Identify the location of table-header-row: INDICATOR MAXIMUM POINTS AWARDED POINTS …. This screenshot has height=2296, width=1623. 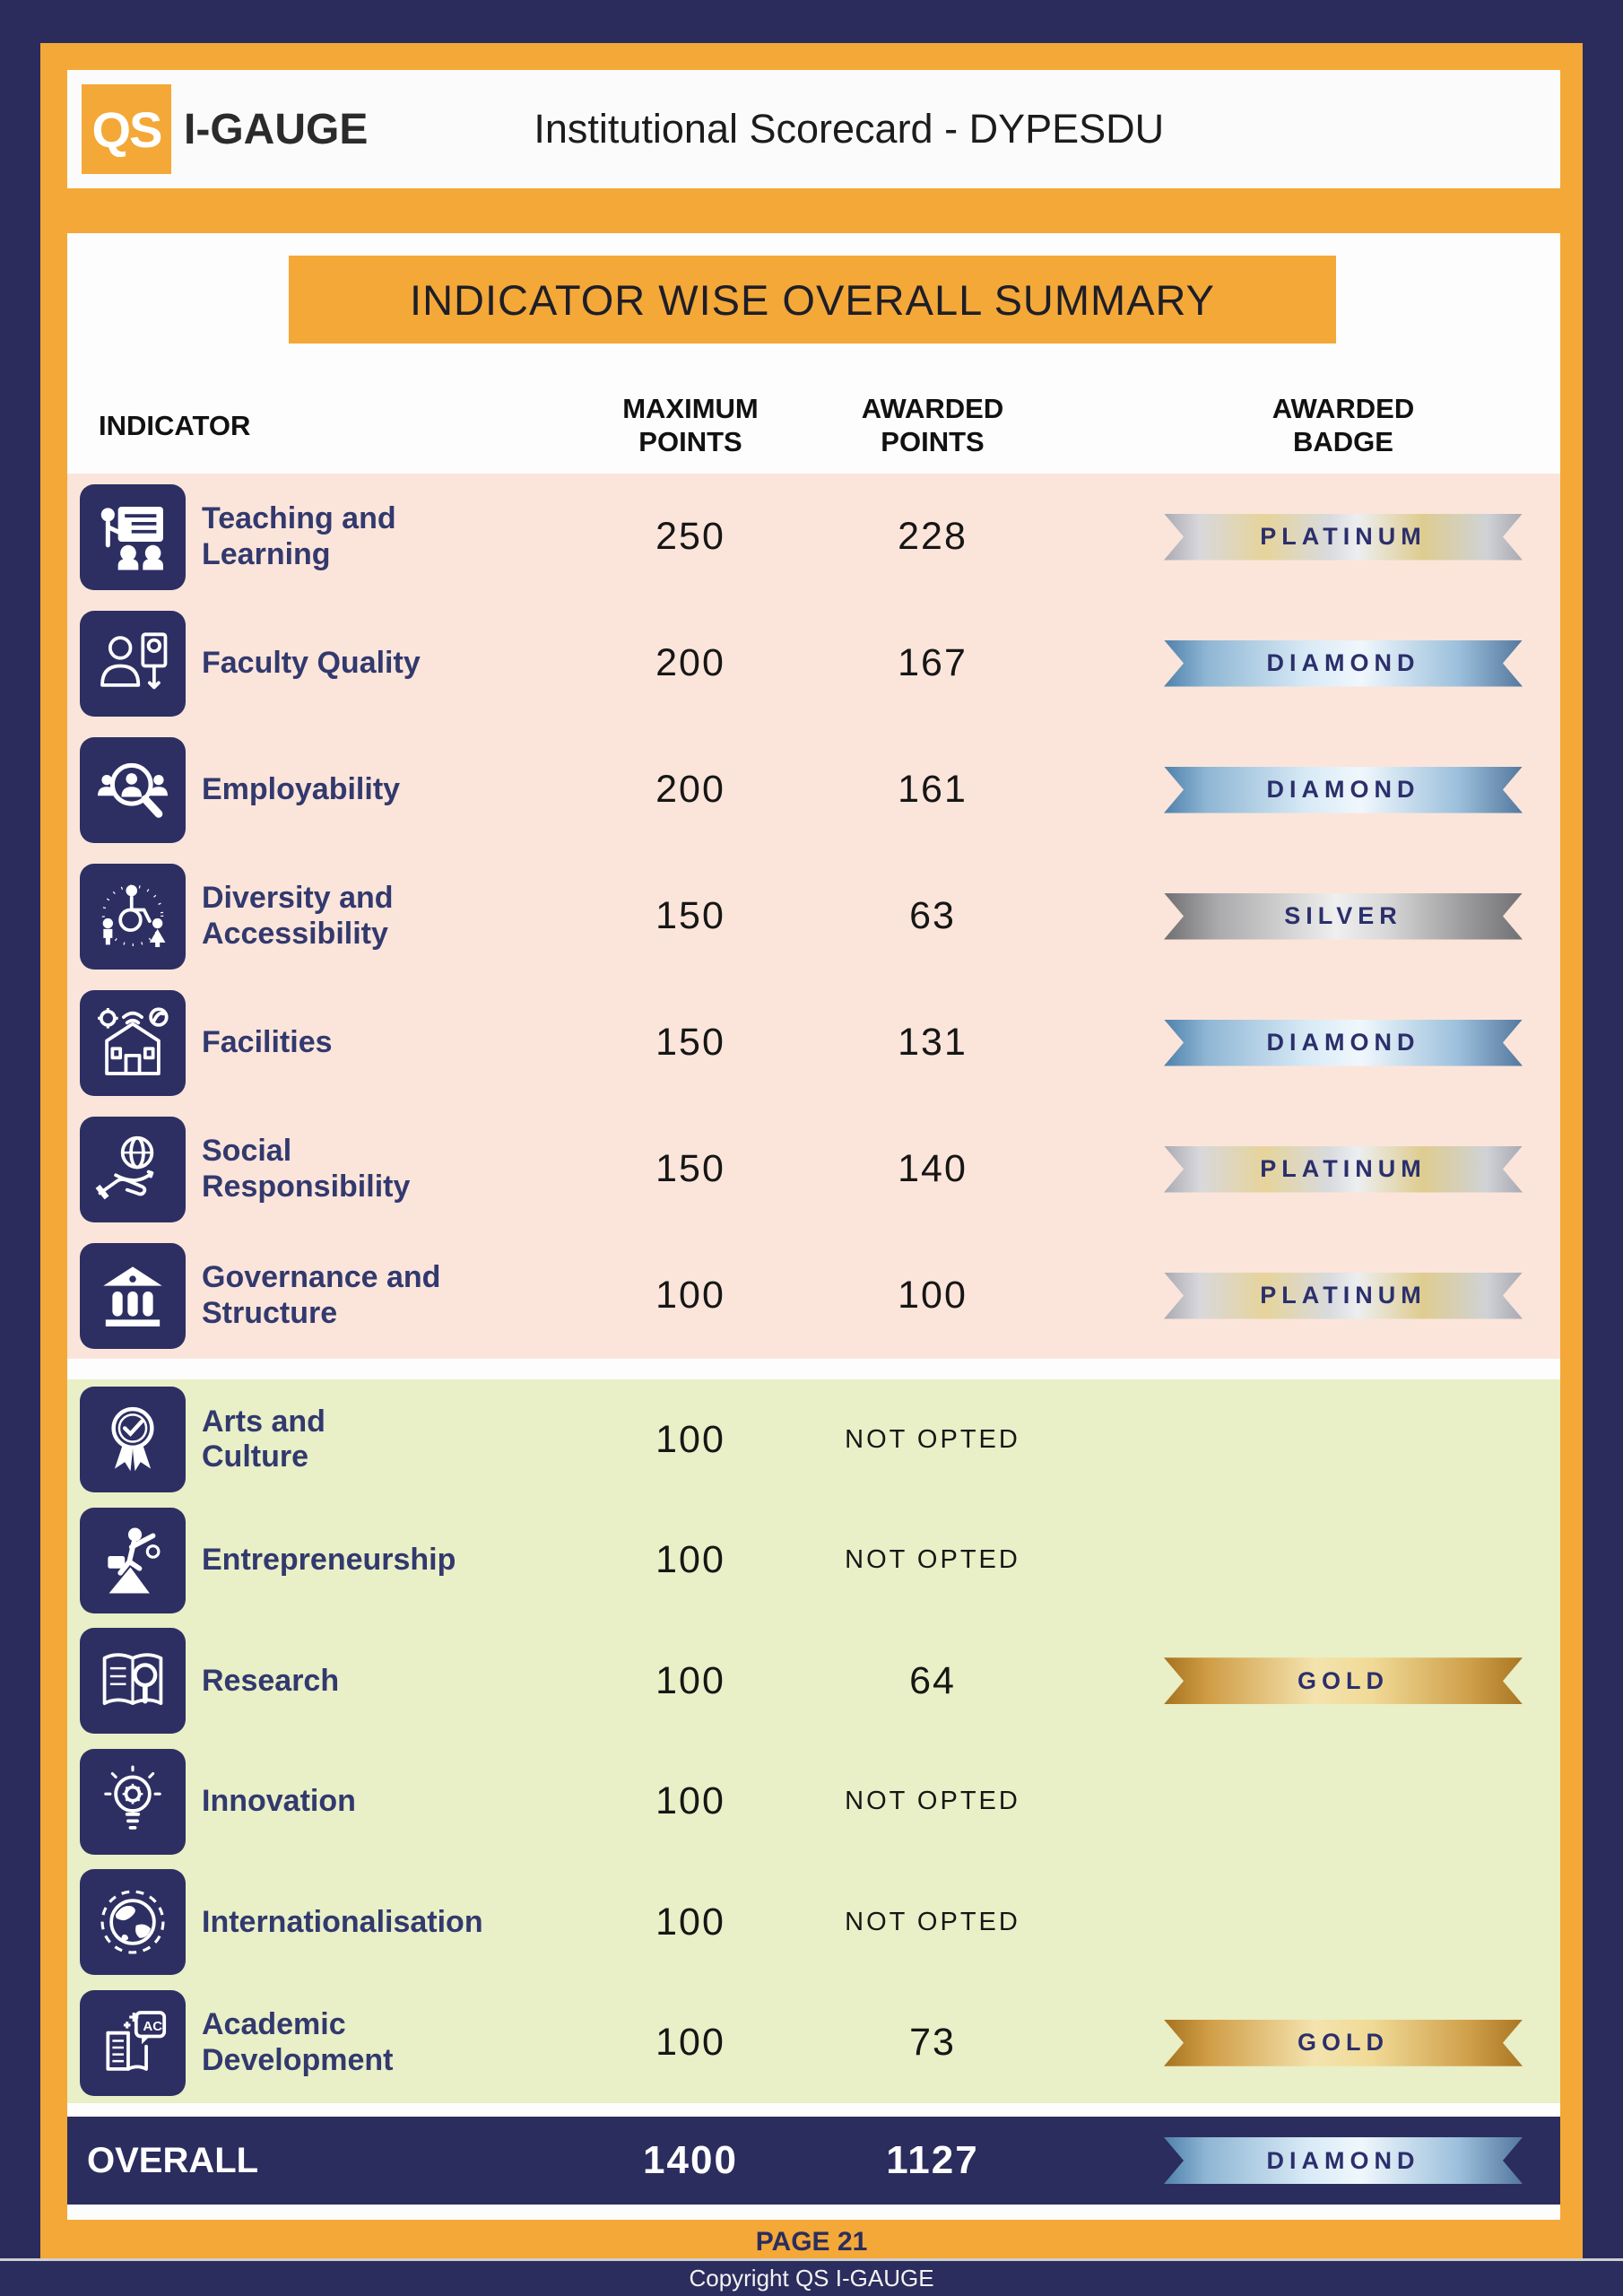
(813, 426).